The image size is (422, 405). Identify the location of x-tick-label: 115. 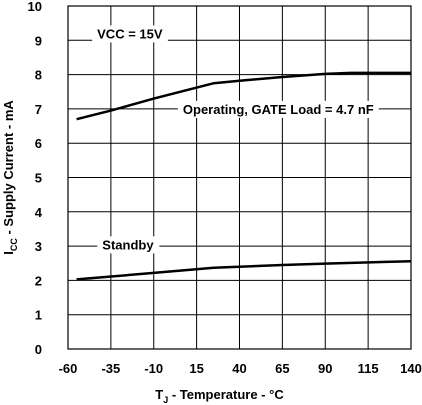
(368, 368).